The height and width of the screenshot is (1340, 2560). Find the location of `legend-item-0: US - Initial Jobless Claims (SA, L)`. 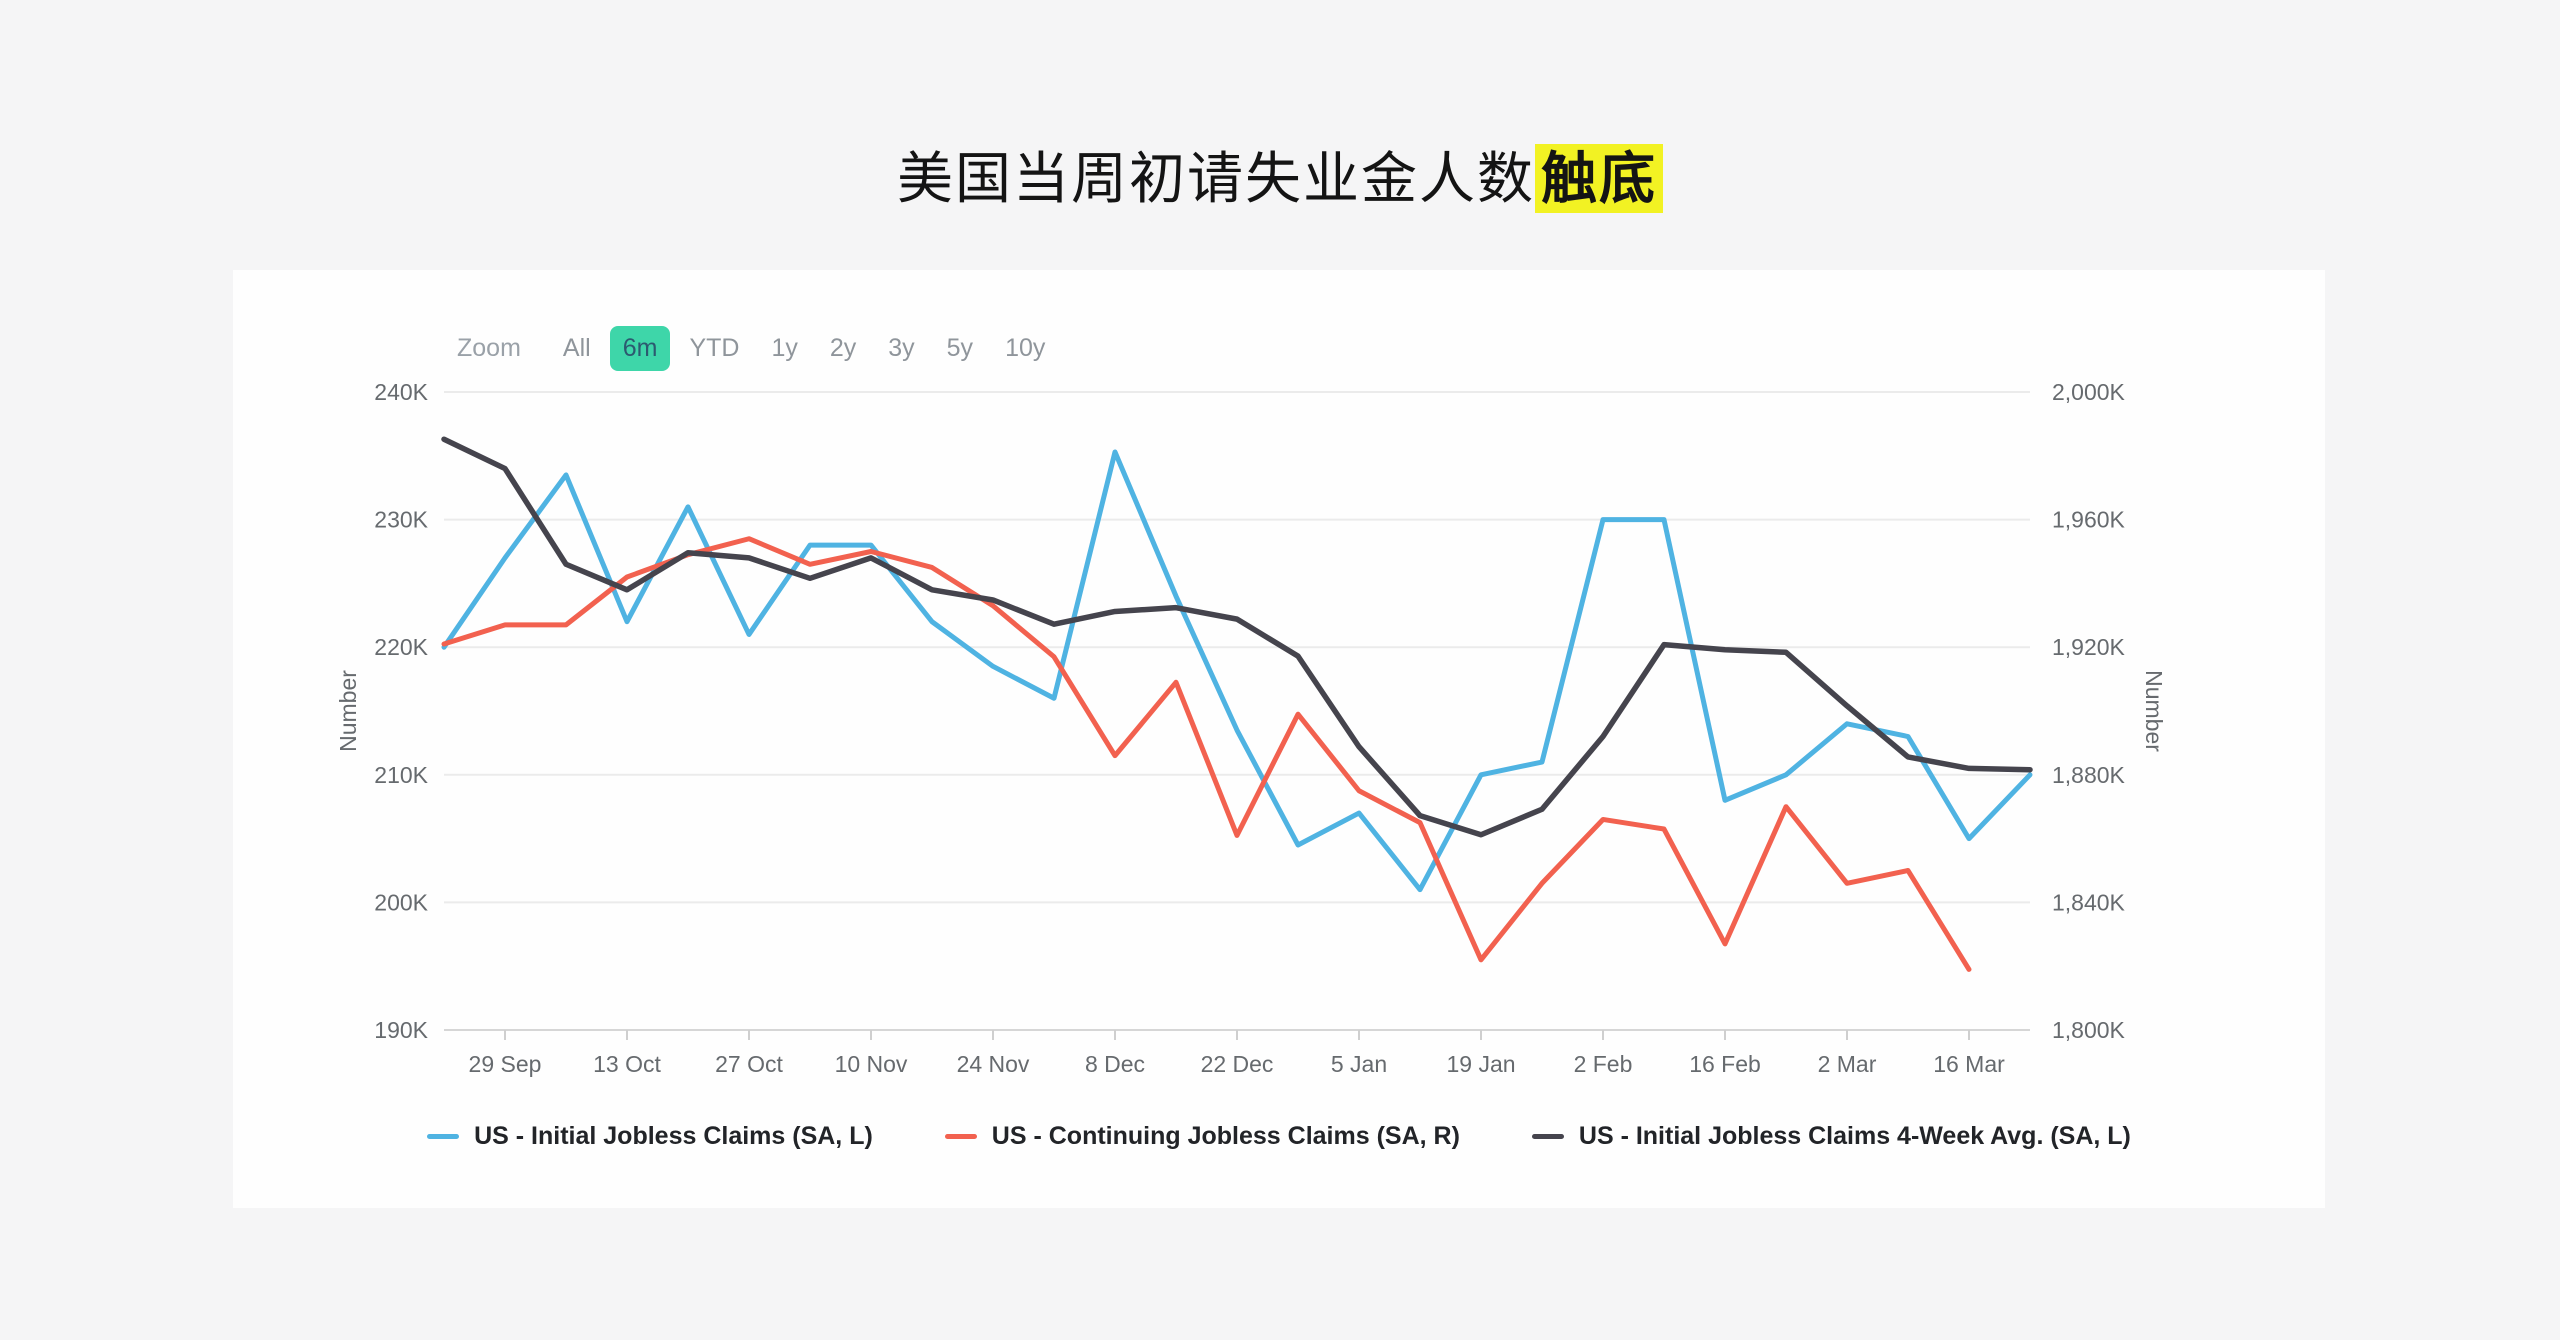

legend-item-0: US - Initial Jobless Claims (SA, L) is located at coordinates (650, 1136).